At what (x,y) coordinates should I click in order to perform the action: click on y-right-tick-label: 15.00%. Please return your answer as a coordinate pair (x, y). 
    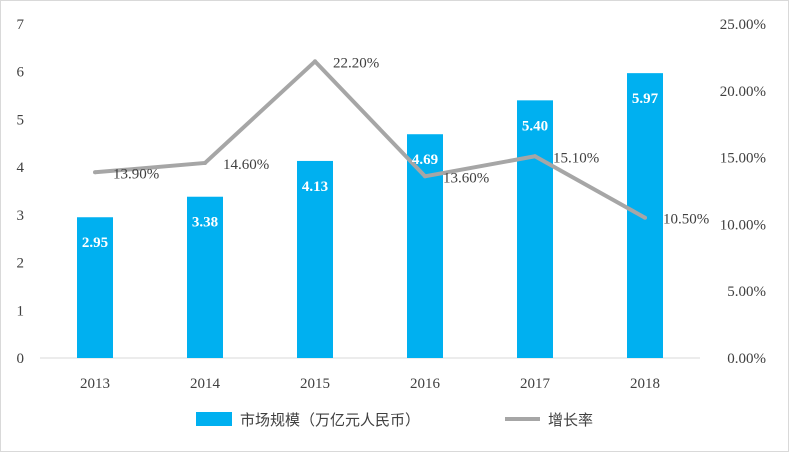
    Looking at the image, I should click on (743, 159).